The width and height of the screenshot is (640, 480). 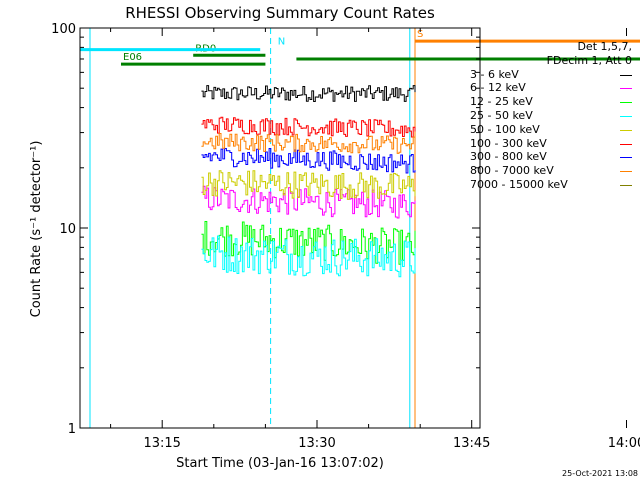 I want to click on legend-entry: 6 - 12 keV, so click(x=551, y=88).